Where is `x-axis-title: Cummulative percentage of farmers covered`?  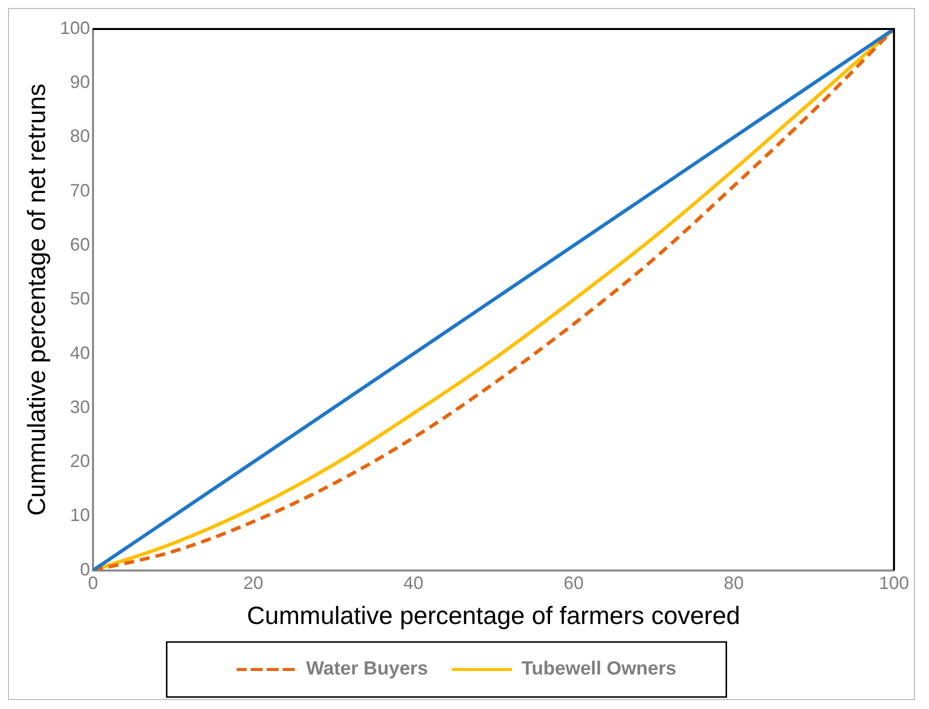 x-axis-title: Cummulative percentage of farmers covered is located at coordinates (493, 616).